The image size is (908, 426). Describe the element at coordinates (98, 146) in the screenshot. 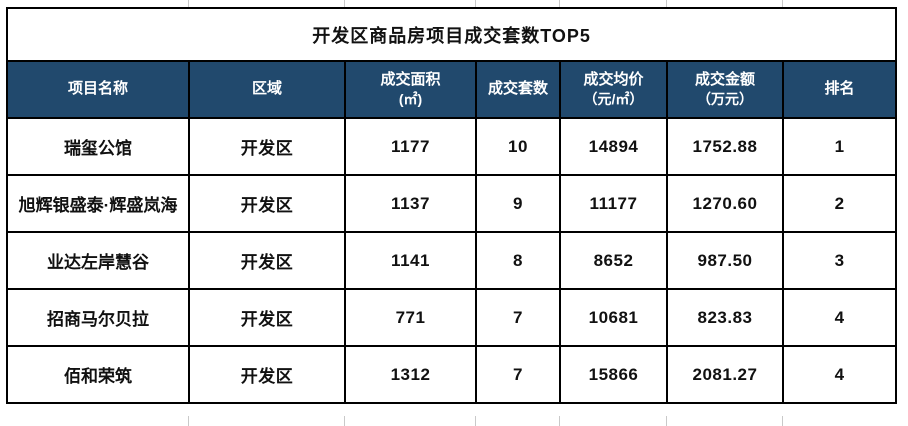

I see `cell-project-name: 瑞玺公馆` at that location.